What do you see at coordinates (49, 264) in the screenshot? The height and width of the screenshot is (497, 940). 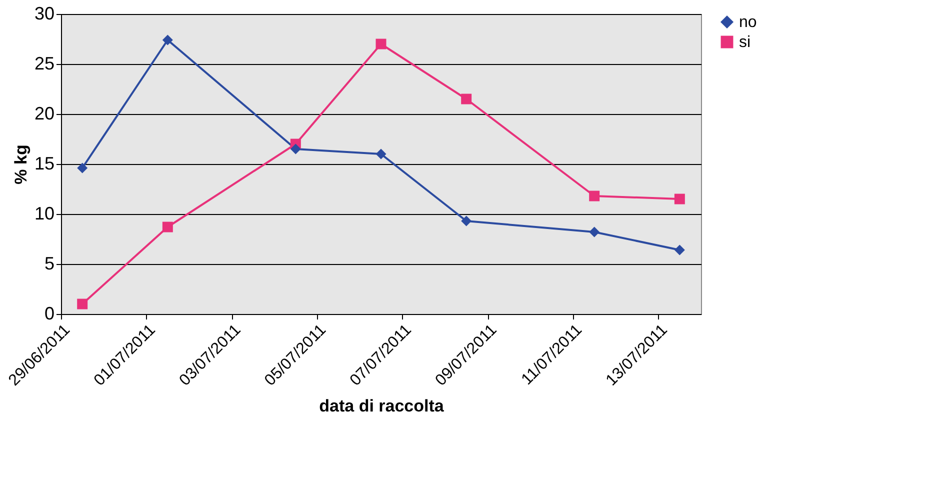 I see `y-tick-label: 5` at bounding box center [49, 264].